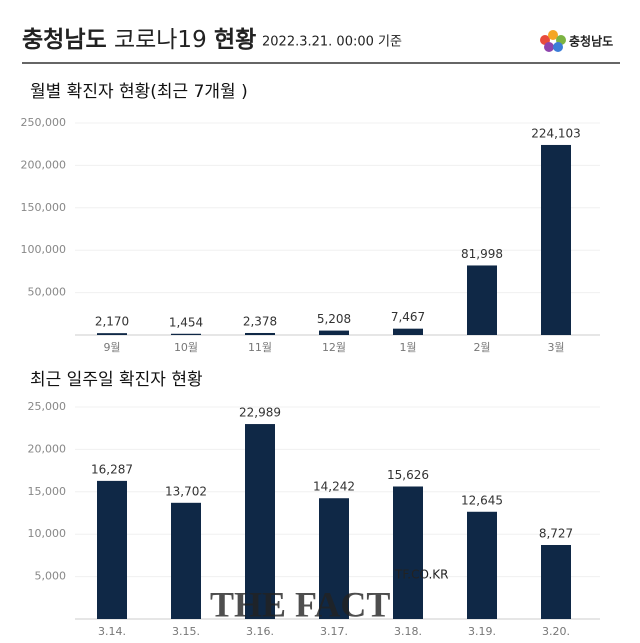  What do you see at coordinates (235, 40) in the screenshot?
I see `title-status: 현황` at bounding box center [235, 40].